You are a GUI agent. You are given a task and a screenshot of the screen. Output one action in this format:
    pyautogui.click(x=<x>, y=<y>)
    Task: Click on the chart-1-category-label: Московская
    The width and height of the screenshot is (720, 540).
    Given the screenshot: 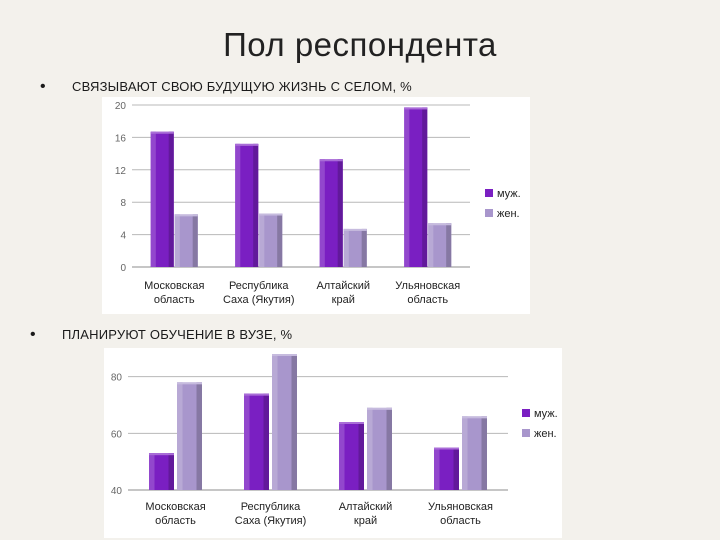 What is the action you would take?
    pyautogui.click(x=174, y=286)
    